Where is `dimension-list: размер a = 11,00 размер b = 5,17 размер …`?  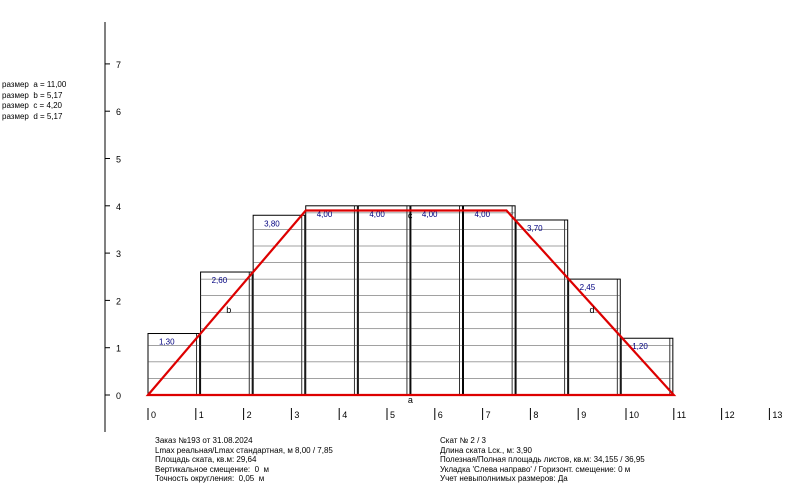 dimension-list: размер a = 11,00 размер b = 5,17 размер … is located at coordinates (34, 101).